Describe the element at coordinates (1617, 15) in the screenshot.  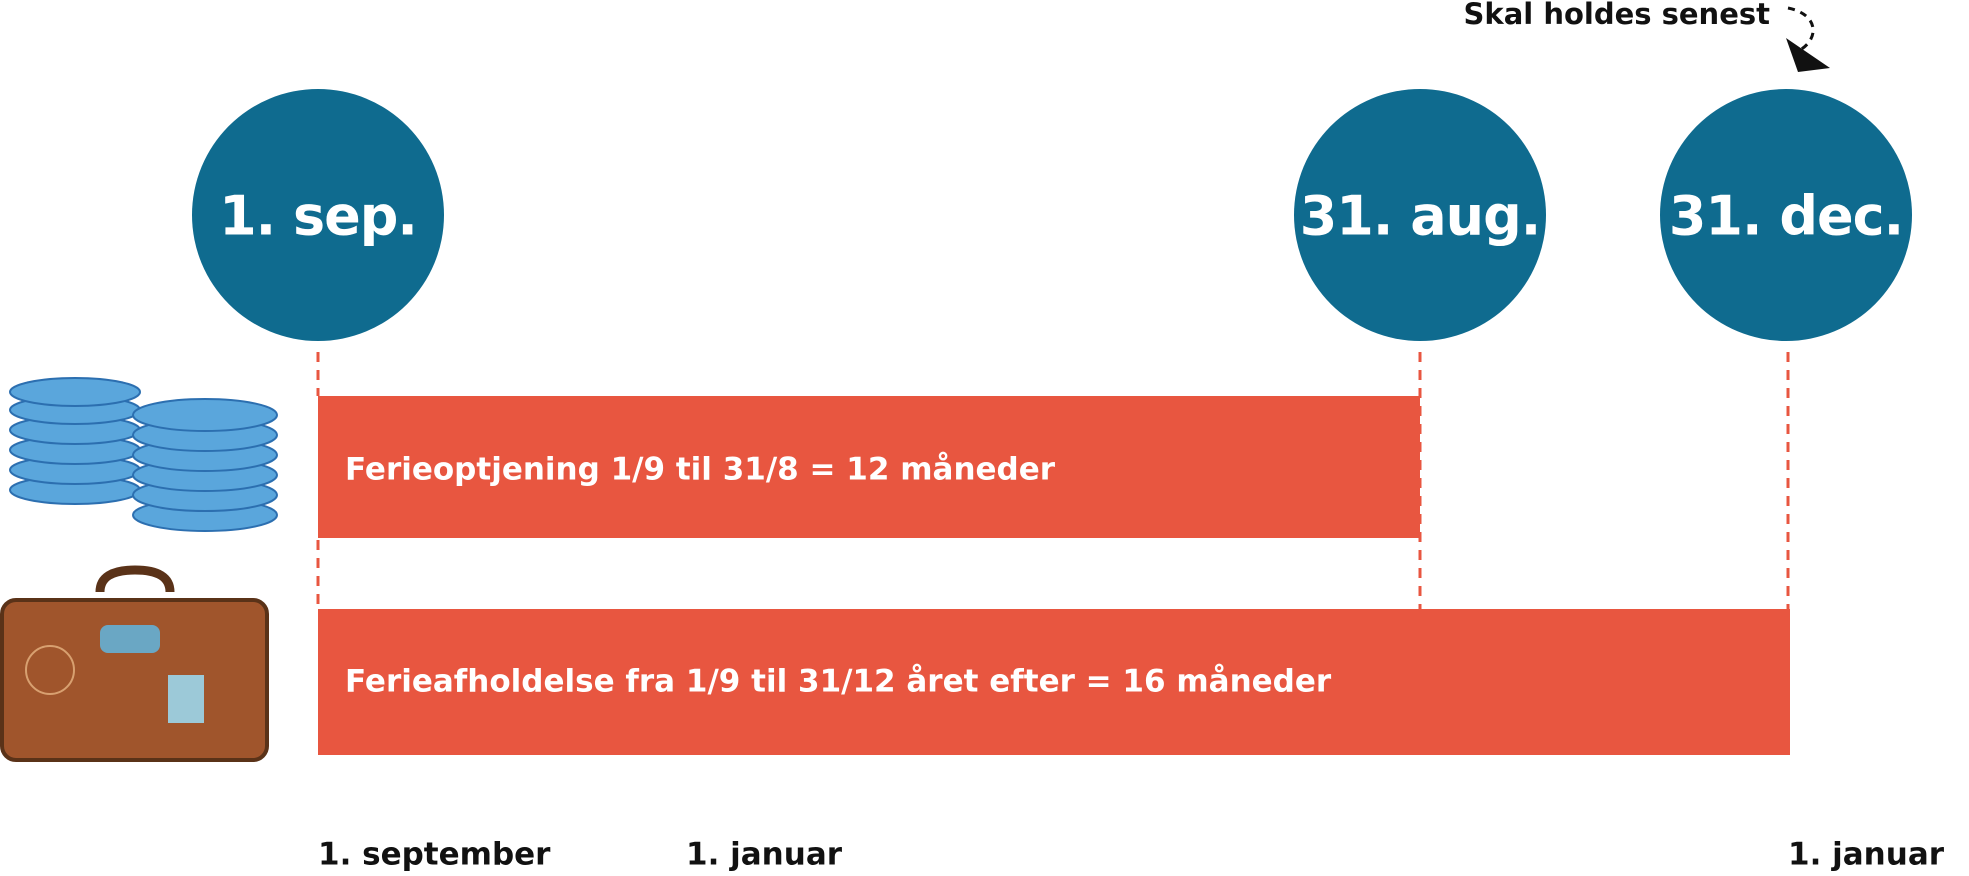
I see `annotation: Skal holdes senest` at that location.